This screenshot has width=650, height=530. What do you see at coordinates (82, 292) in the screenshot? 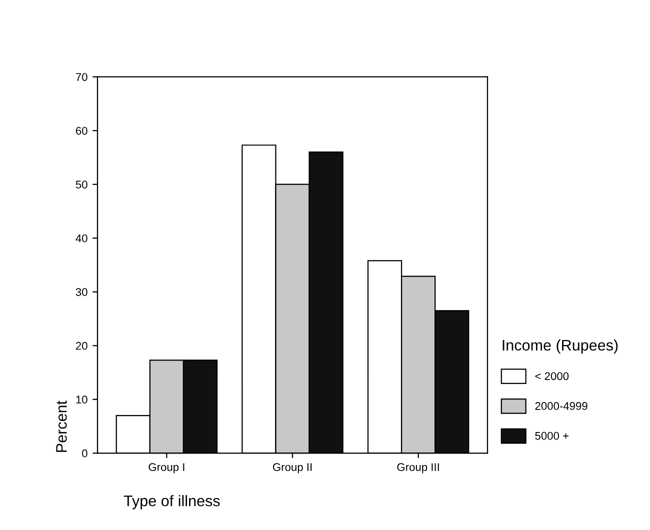
I see `y-tick-label: 30` at bounding box center [82, 292].